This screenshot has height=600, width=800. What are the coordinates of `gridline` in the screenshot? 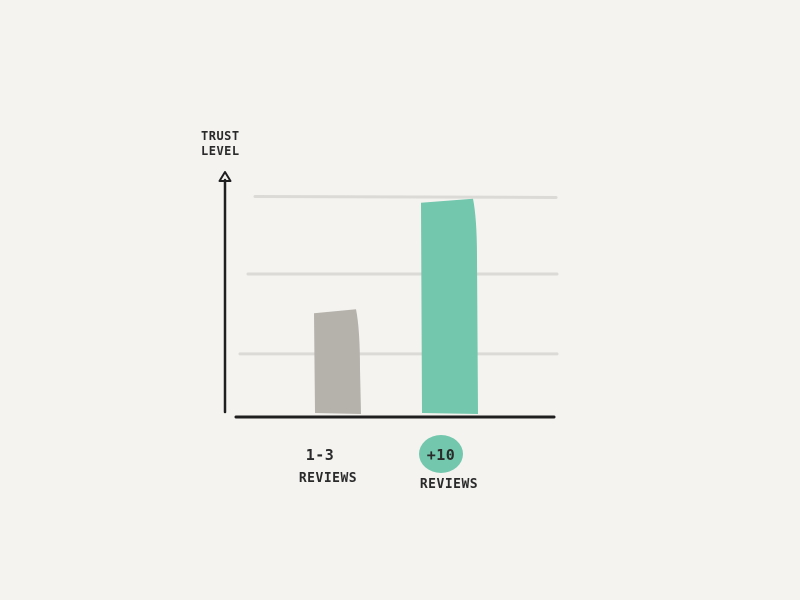 It's located at (405, 196).